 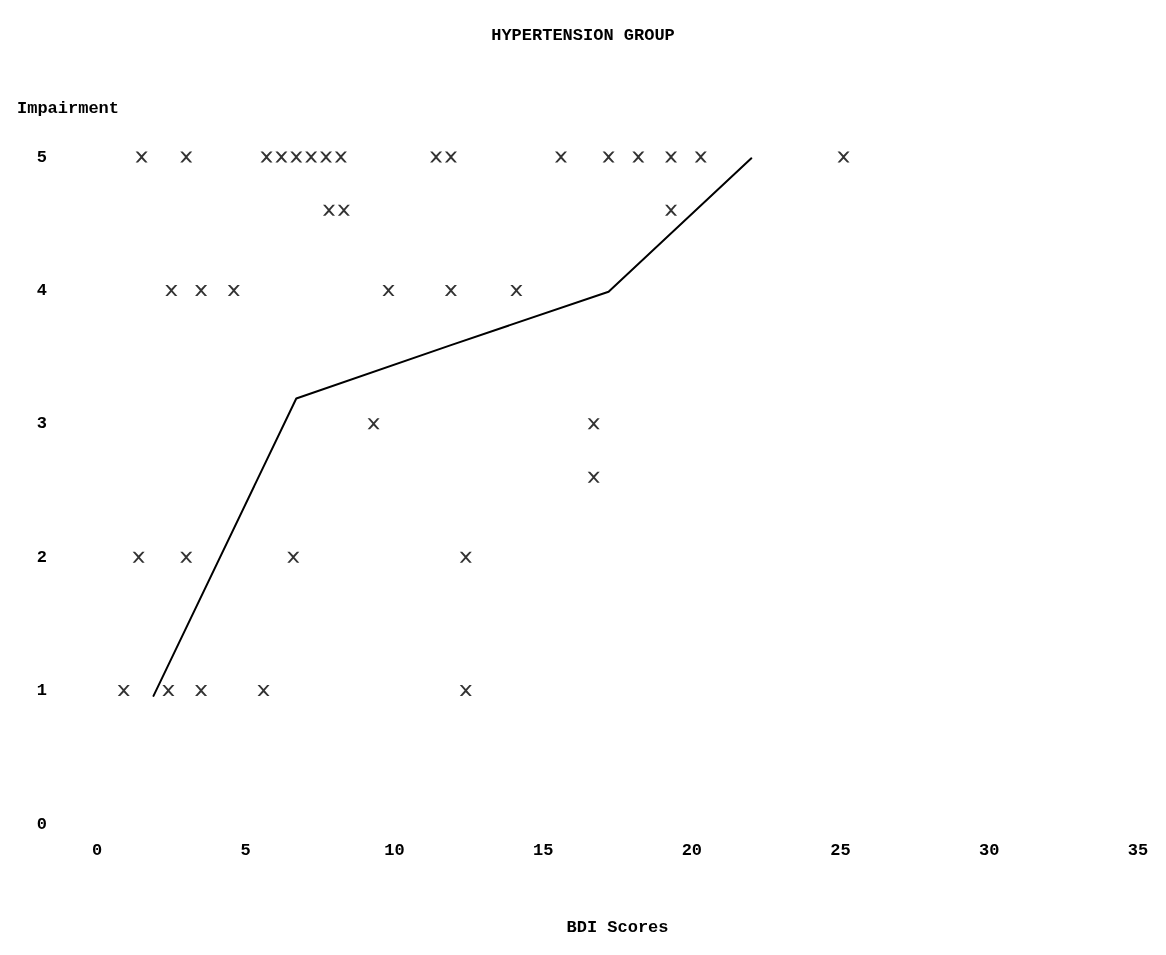 I want to click on x-axis-title: BDI Scores, so click(x=617, y=927).